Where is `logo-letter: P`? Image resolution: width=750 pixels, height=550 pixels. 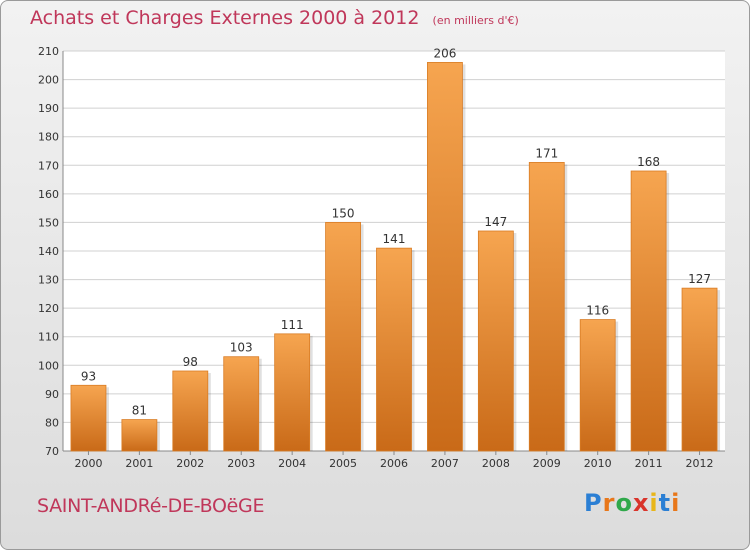
logo-letter: P is located at coordinates (593, 503).